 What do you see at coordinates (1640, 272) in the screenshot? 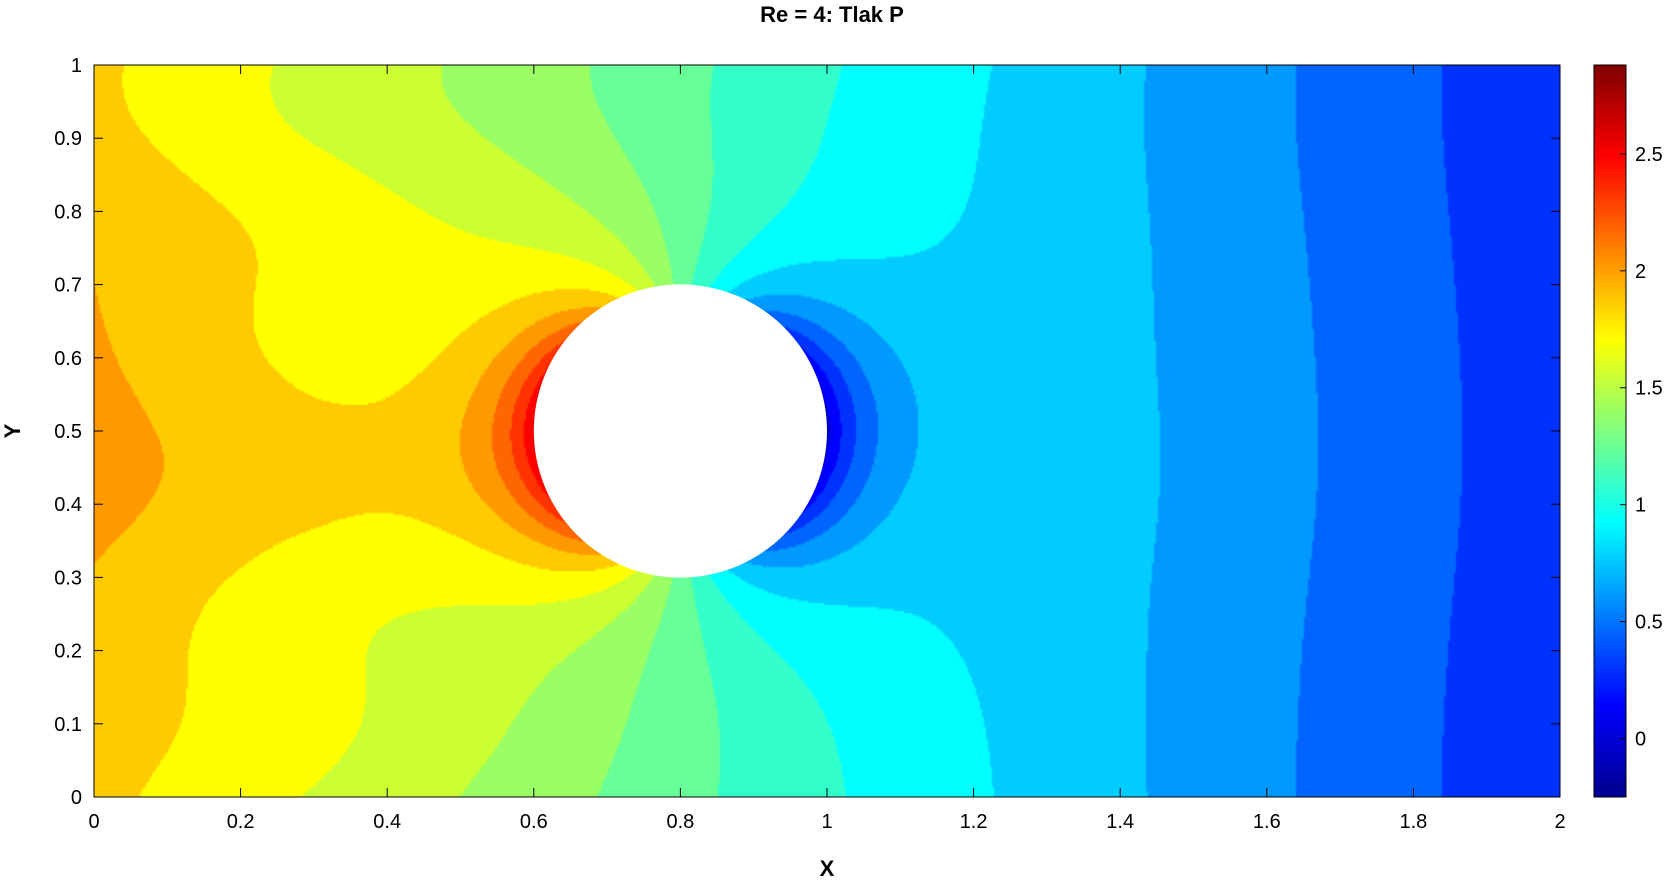
I see `colorbar-tick-label: 2` at bounding box center [1640, 272].